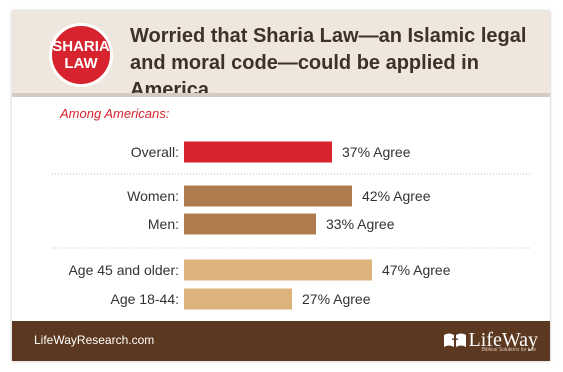 The height and width of the screenshot is (372, 563). What do you see at coordinates (396, 196) in the screenshot?
I see `value-label: 42% Agree` at bounding box center [396, 196].